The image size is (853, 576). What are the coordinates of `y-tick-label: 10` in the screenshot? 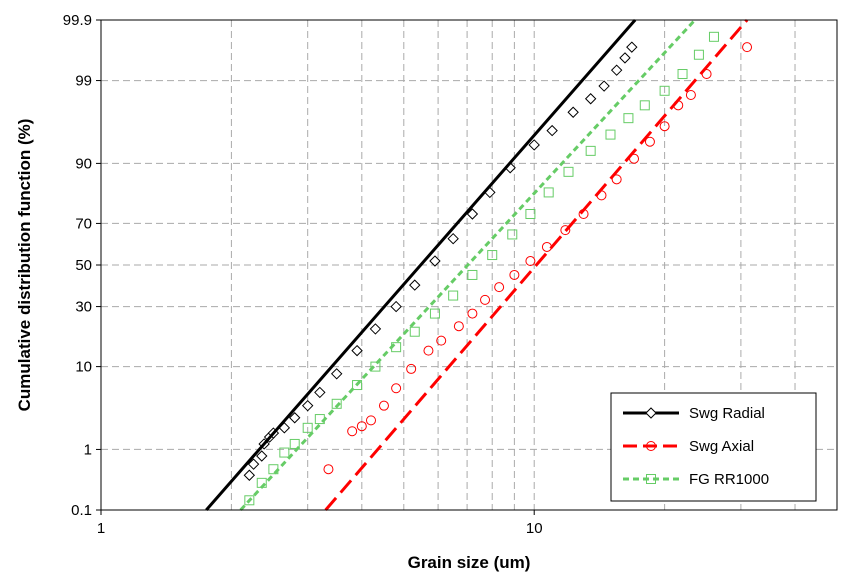 It's located at (83, 367).